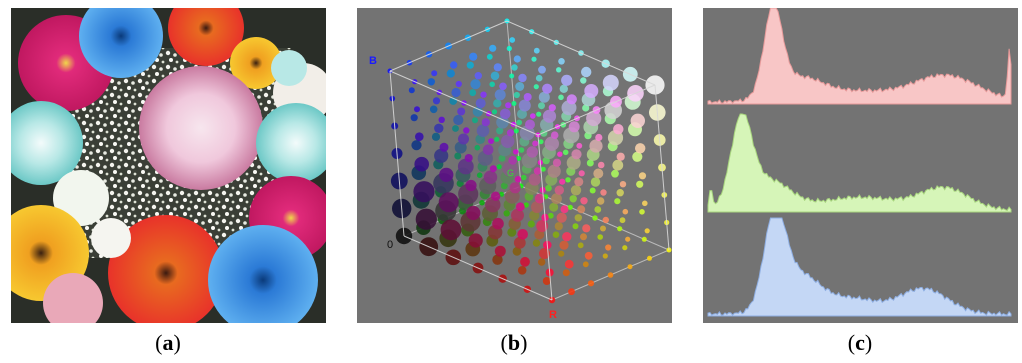  I want to click on caption-c: (c), so click(860, 342).